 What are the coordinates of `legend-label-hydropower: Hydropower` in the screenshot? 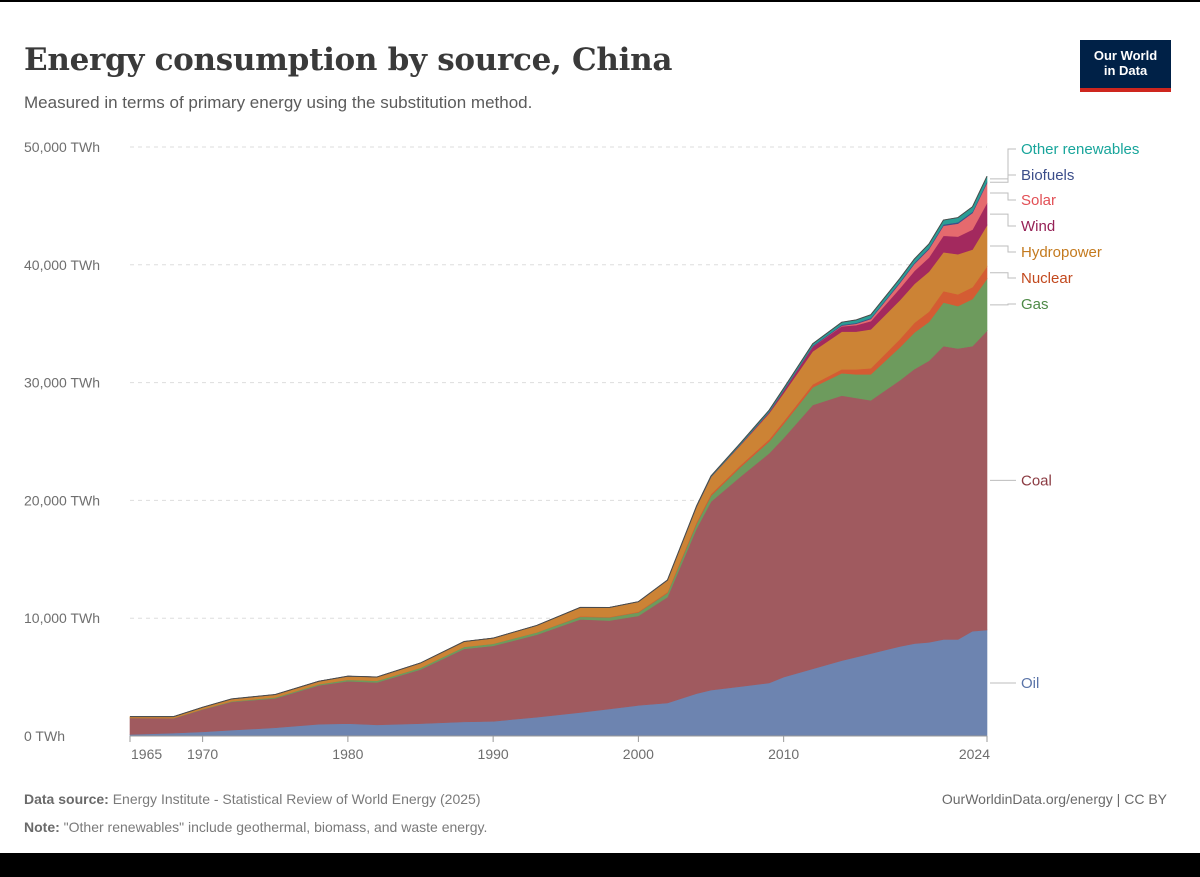 It's located at (1061, 252).